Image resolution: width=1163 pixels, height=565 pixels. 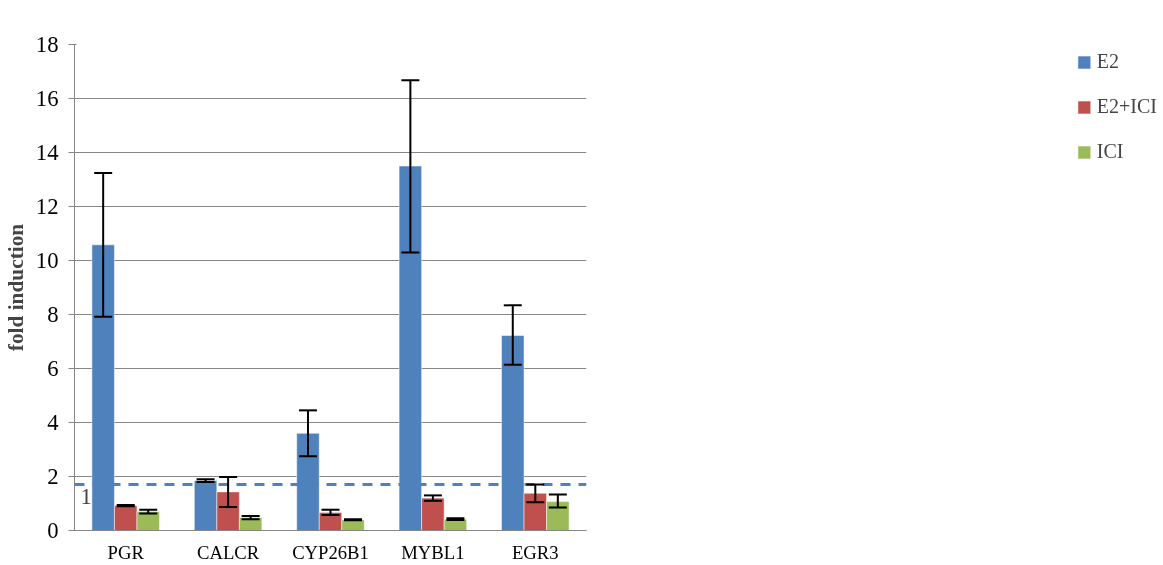 I want to click on y-tick-label: 14, so click(x=47, y=152).